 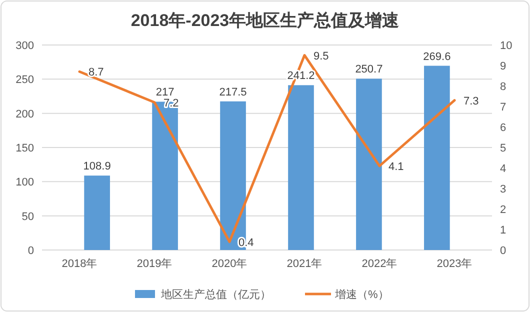 I want to click on data-label: 4.1, so click(x=396, y=166).